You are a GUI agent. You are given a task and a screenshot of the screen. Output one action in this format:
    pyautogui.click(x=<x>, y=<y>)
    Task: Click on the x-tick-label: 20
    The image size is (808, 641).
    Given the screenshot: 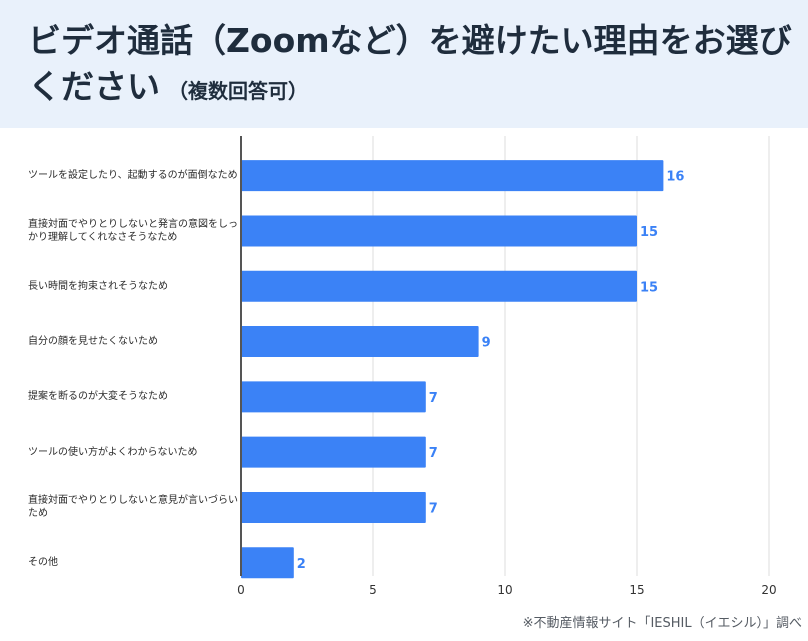 What is the action you would take?
    pyautogui.click(x=768, y=590)
    